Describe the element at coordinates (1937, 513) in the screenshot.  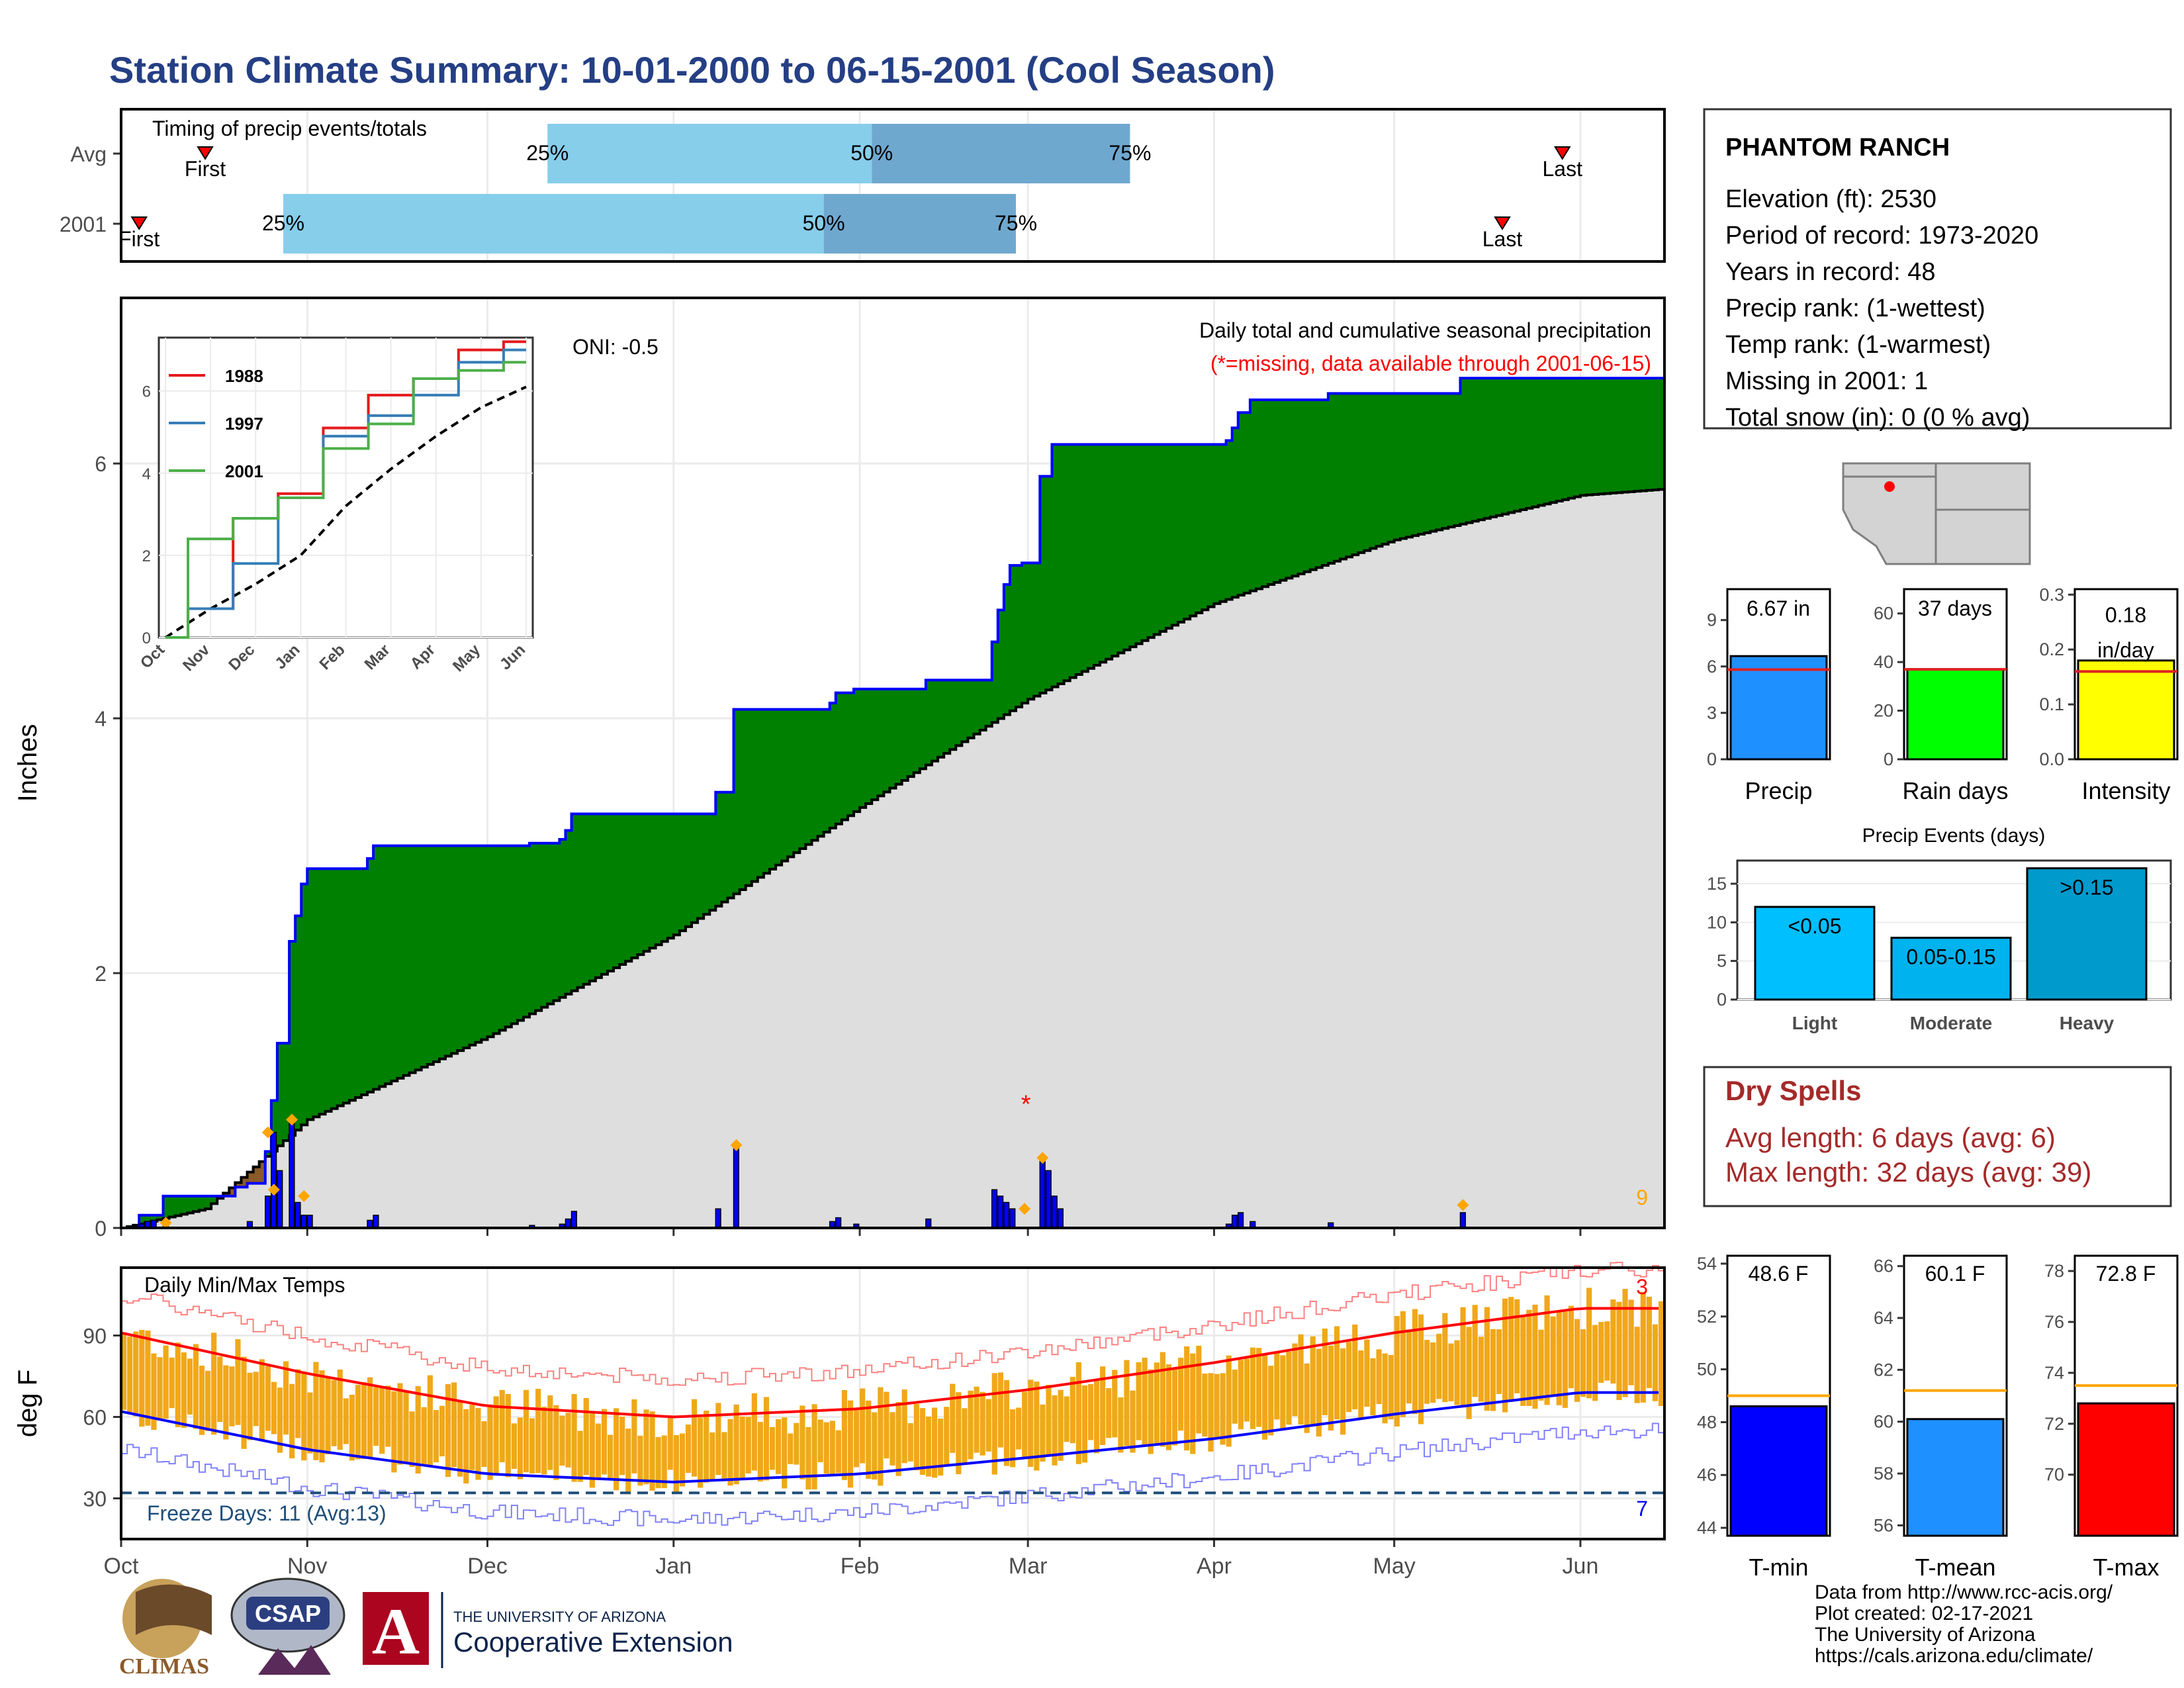
I see `region-map` at that location.